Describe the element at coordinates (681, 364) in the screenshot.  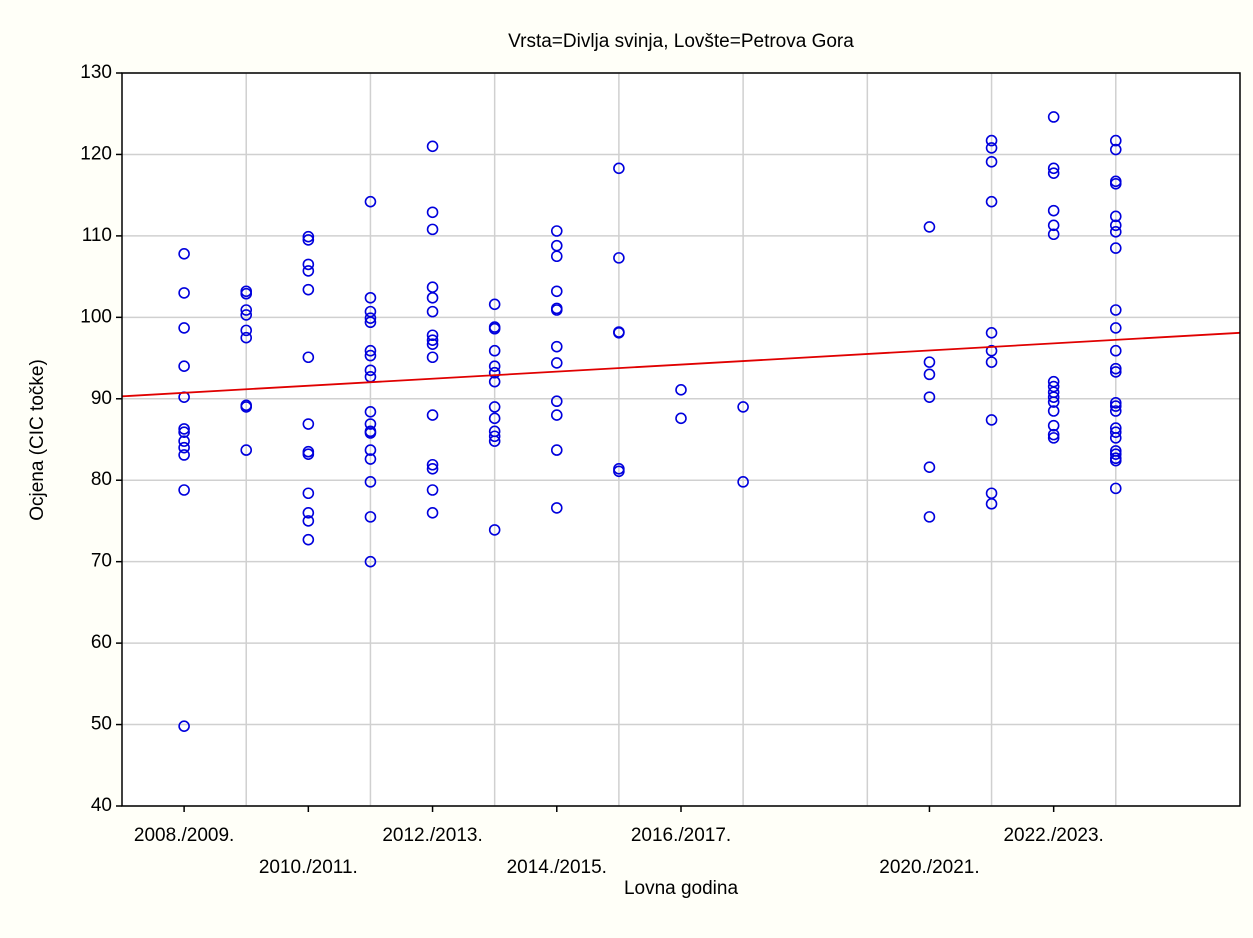
I see `trend-line` at that location.